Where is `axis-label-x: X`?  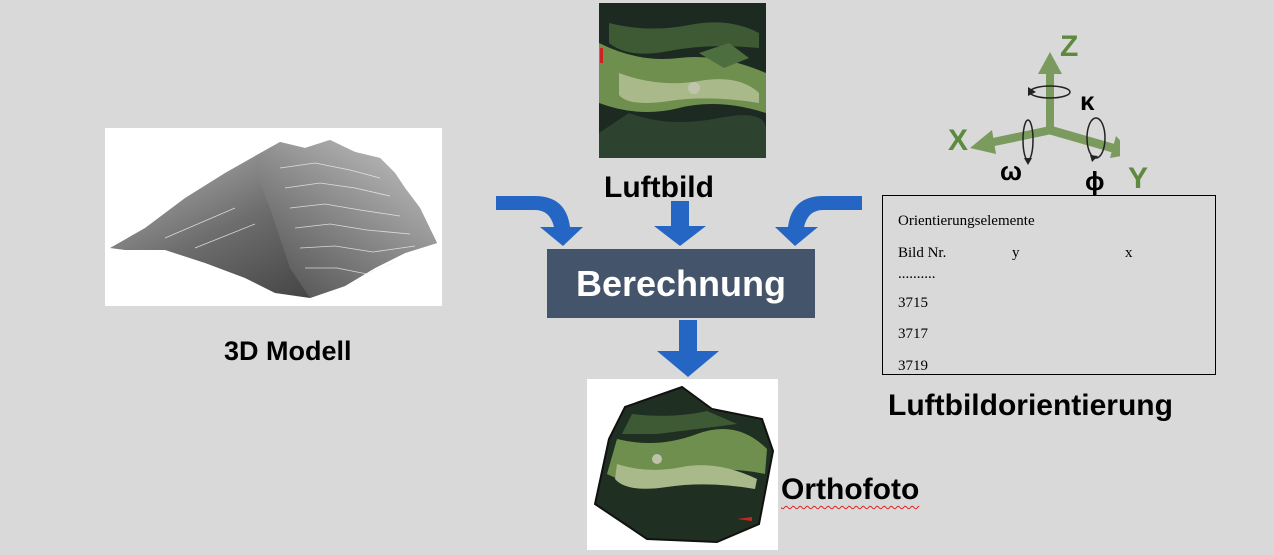
axis-label-x: X is located at coordinates (958, 140).